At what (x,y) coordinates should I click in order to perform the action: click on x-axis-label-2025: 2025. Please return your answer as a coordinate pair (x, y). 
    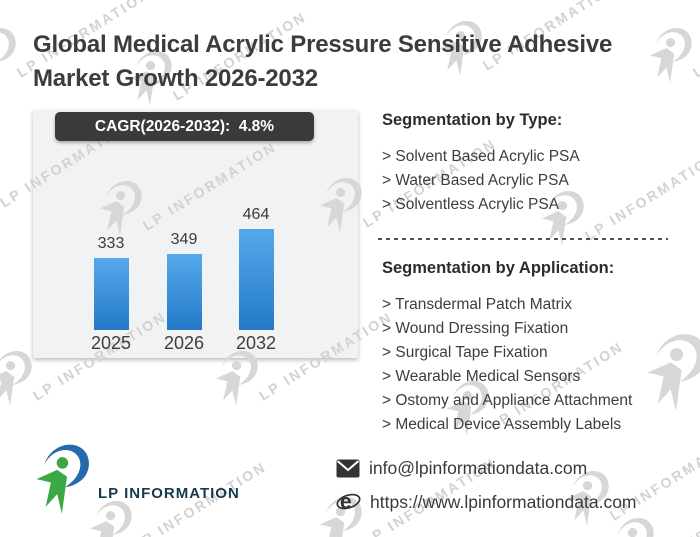
    Looking at the image, I should click on (111, 343).